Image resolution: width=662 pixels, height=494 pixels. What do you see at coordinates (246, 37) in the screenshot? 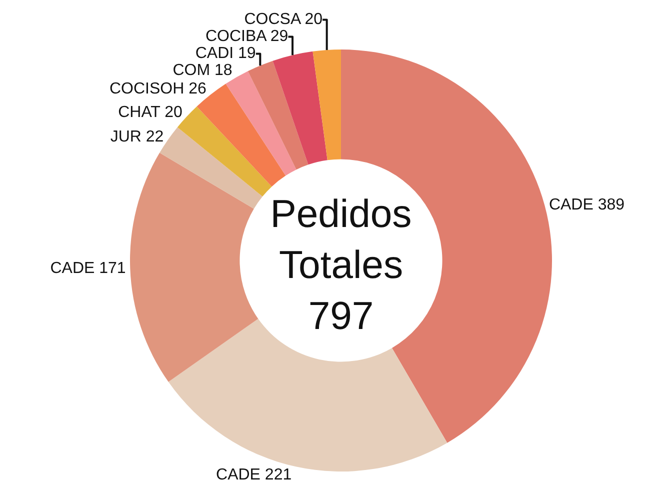
I see `slice-label: COCIBA 29` at bounding box center [246, 37].